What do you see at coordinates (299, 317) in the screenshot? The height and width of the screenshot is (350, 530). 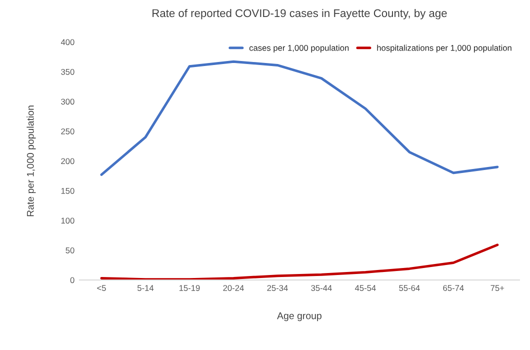 I see `x-axis-title: Age group` at bounding box center [299, 317].